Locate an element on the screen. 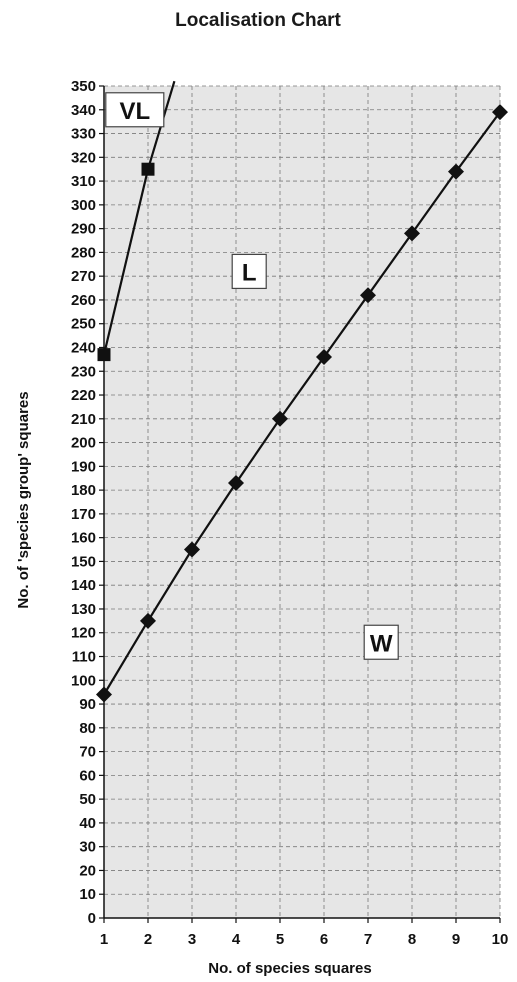  y-tick-label: 200 is located at coordinates (83, 443).